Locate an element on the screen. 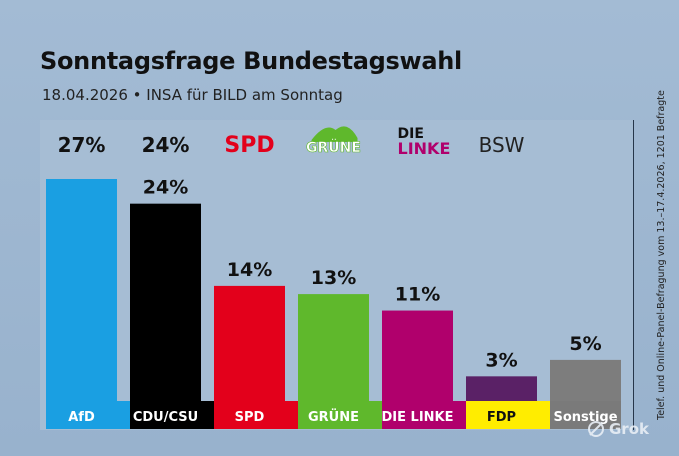 Image resolution: width=679 pixels, height=456 pixels. value-label-spd: 14% is located at coordinates (249, 270).